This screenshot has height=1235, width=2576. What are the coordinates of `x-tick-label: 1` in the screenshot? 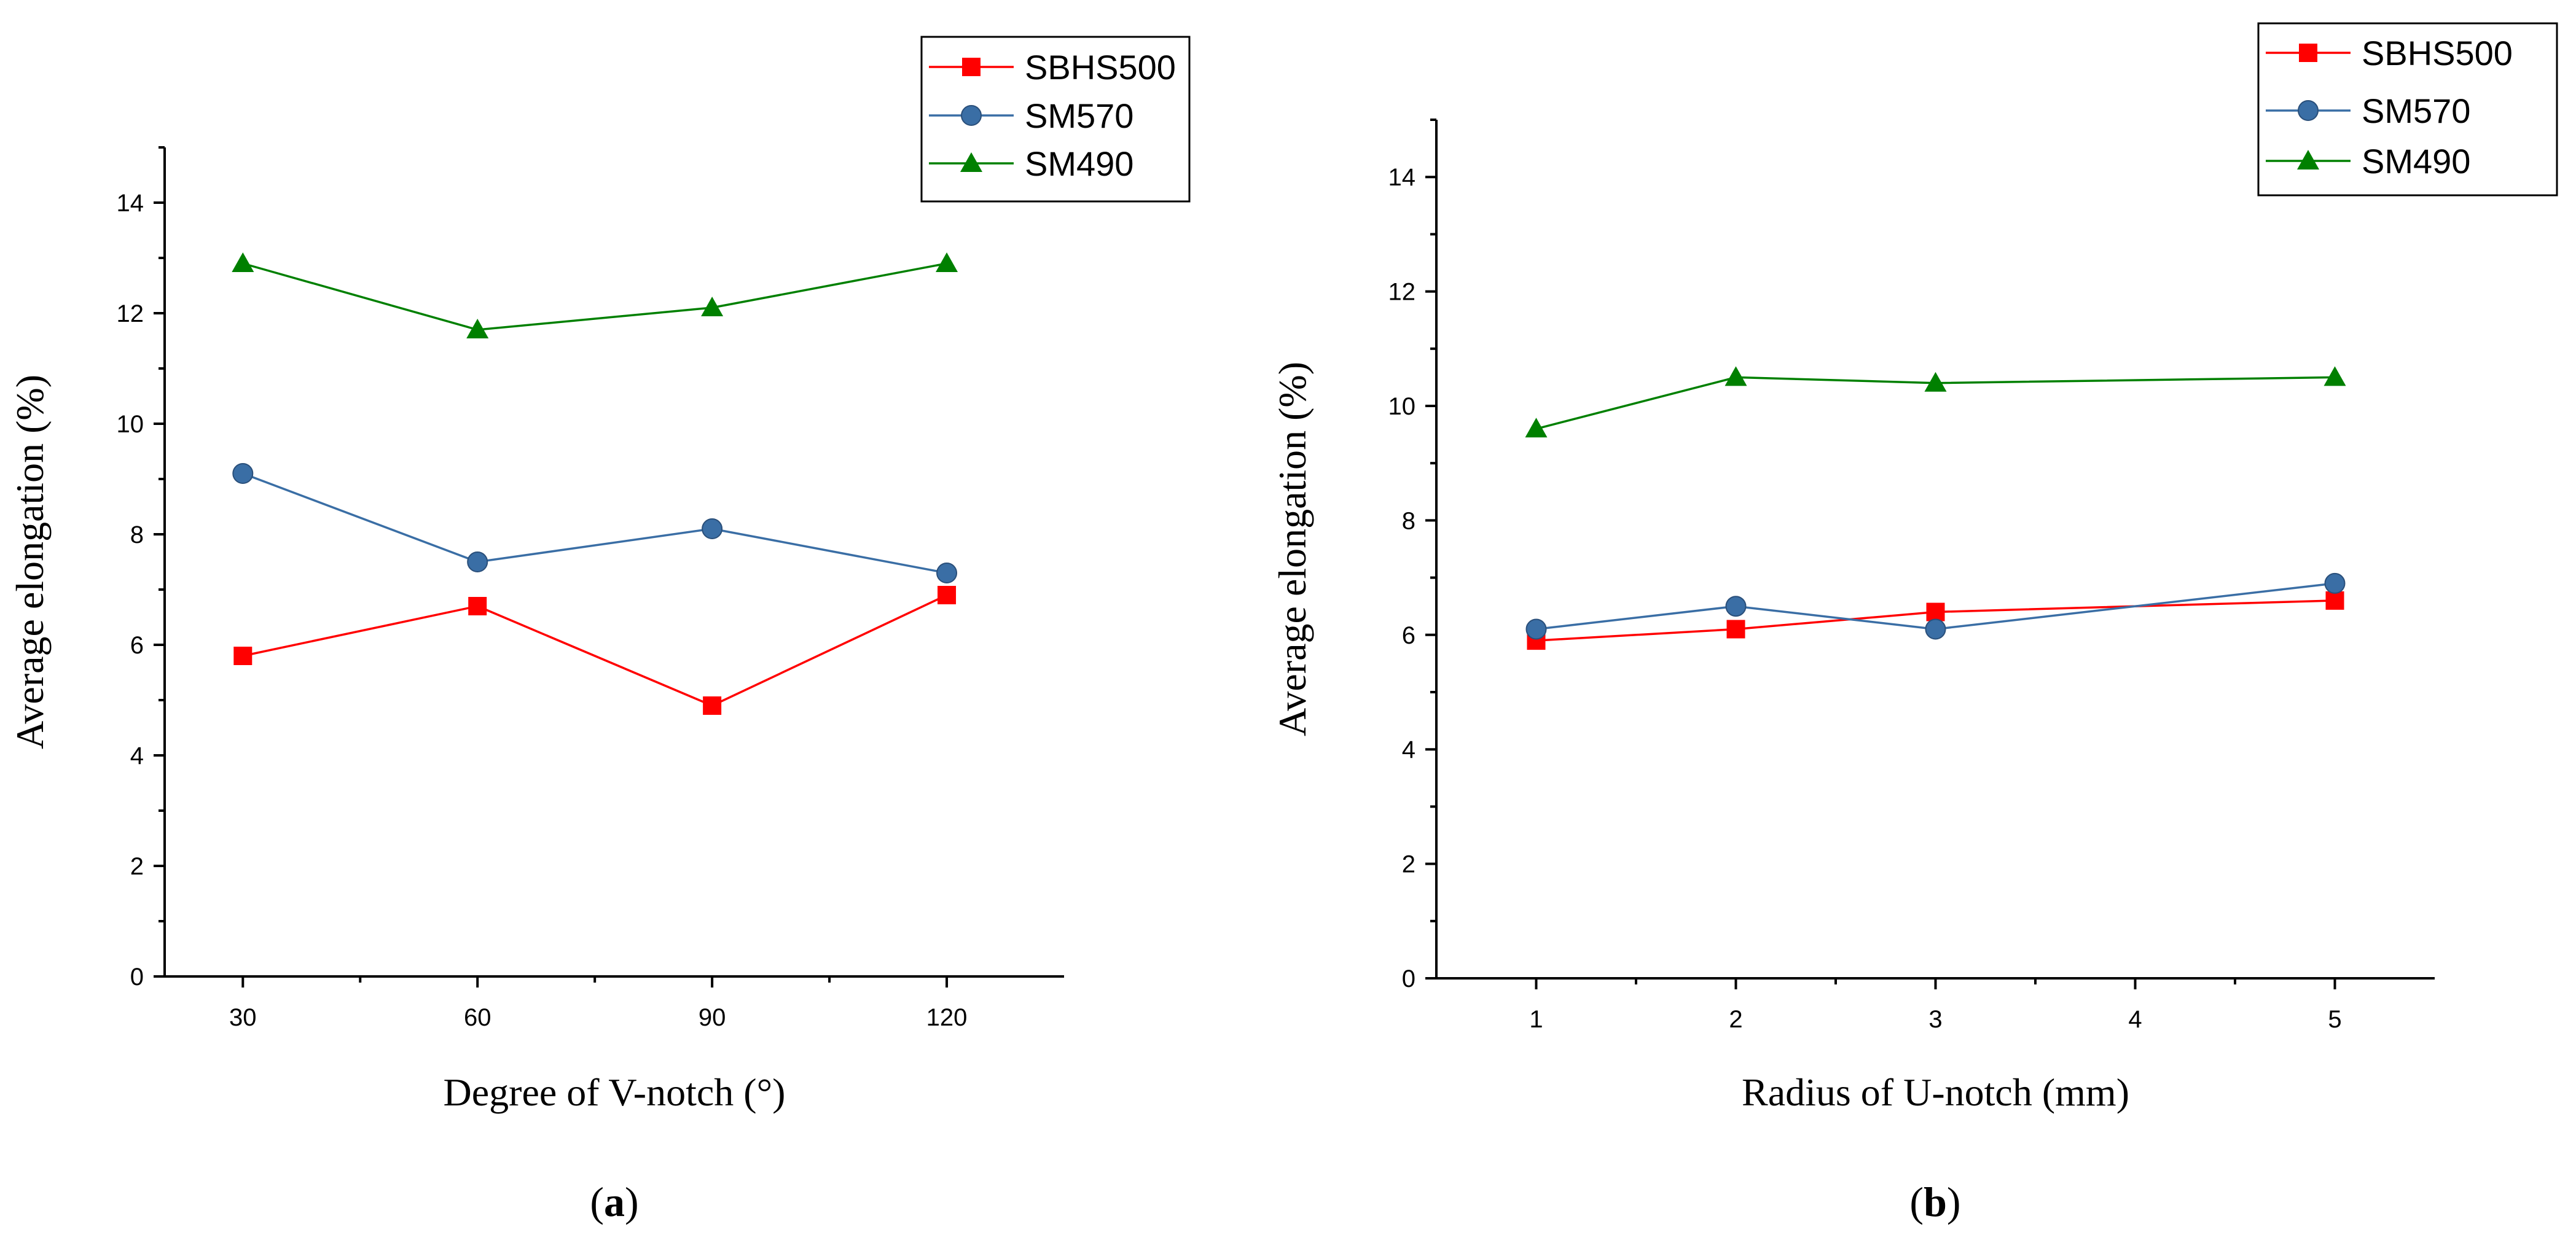 It's located at (1536, 1019).